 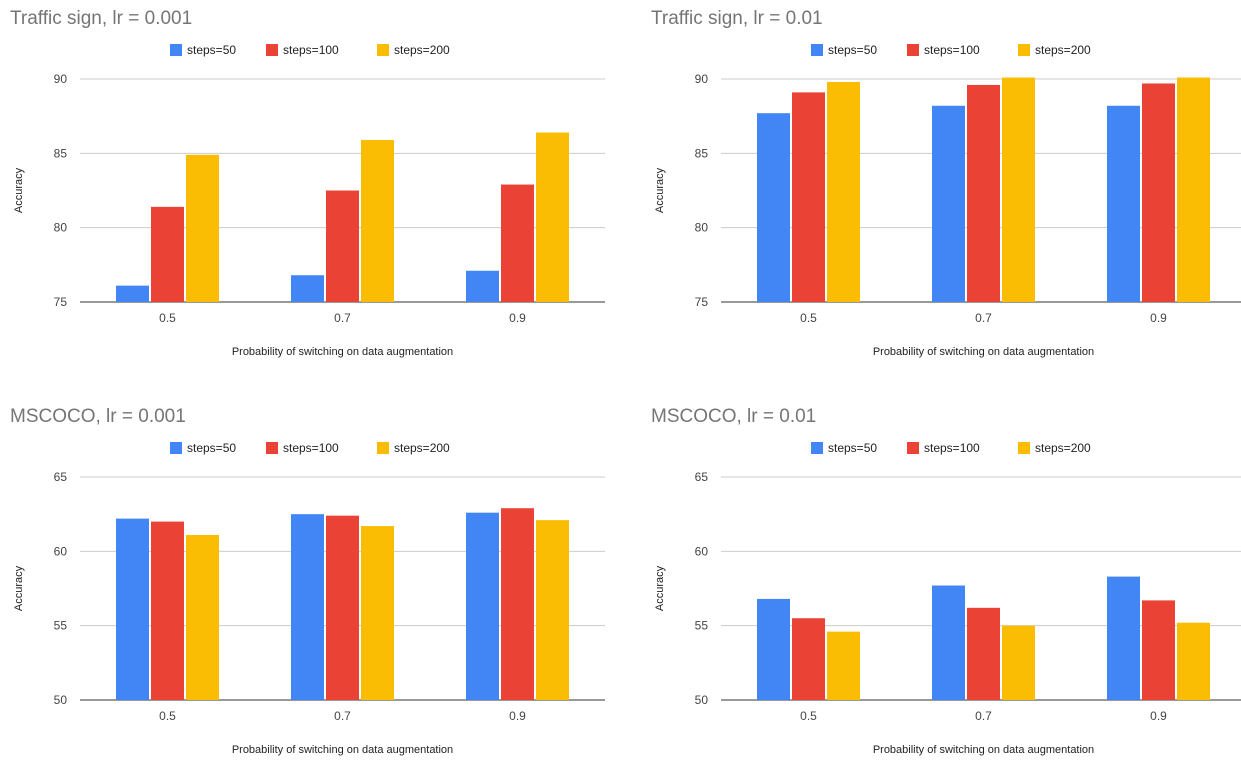 I want to click on chart-title: MSCOCO, lr = 0.01, so click(x=733, y=416).